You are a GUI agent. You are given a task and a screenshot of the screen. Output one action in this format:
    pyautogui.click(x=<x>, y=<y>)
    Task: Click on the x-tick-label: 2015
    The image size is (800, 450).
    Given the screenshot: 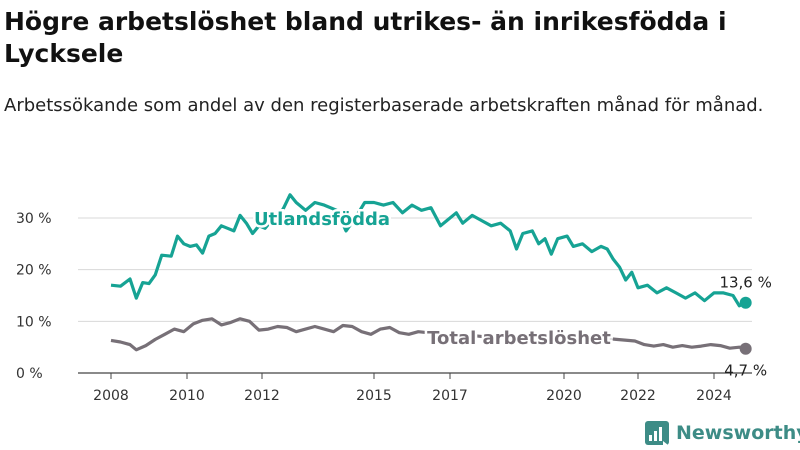 What is the action you would take?
    pyautogui.click(x=374, y=396)
    